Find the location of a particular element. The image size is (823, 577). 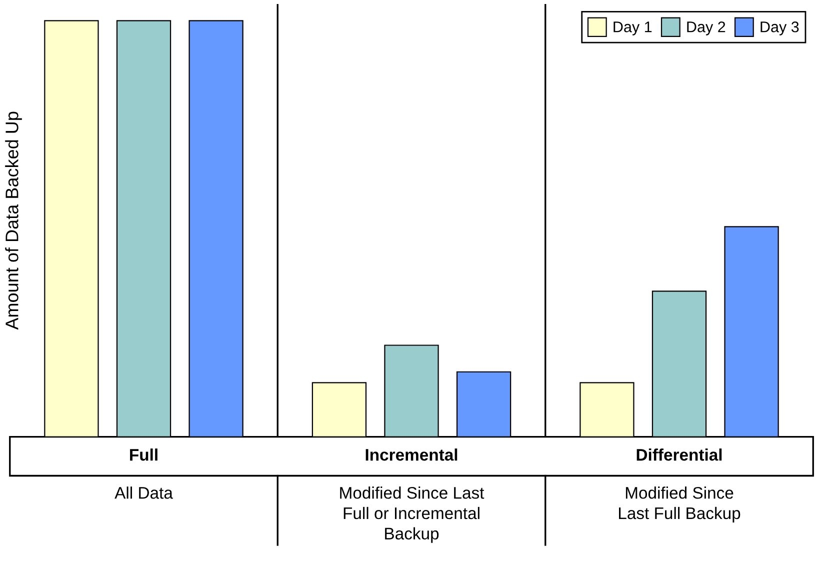

text: Modified Since Last Full Backup is located at coordinates (679, 504).